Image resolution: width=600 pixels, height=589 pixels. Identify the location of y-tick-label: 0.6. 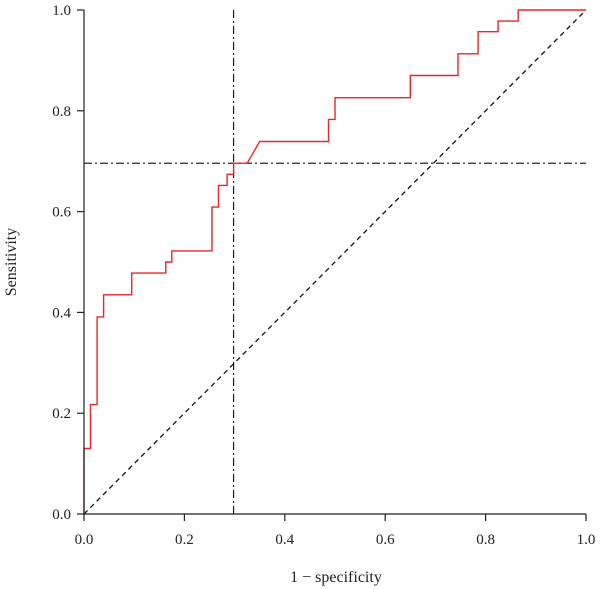
(61, 213).